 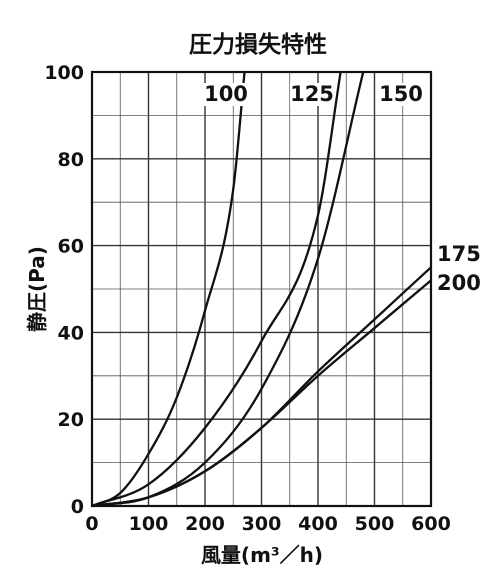 I want to click on x-tick-label: 0, so click(x=91, y=524).